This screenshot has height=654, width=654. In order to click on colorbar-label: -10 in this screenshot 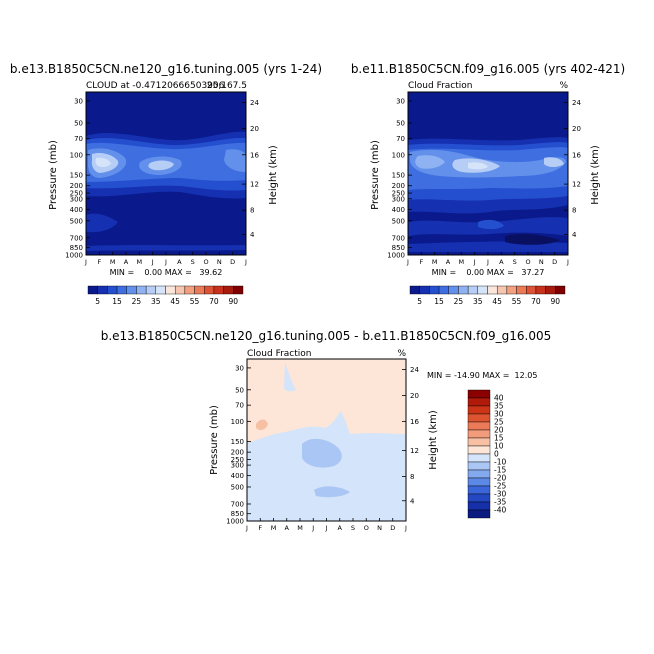, I will do `click(500, 462)`.